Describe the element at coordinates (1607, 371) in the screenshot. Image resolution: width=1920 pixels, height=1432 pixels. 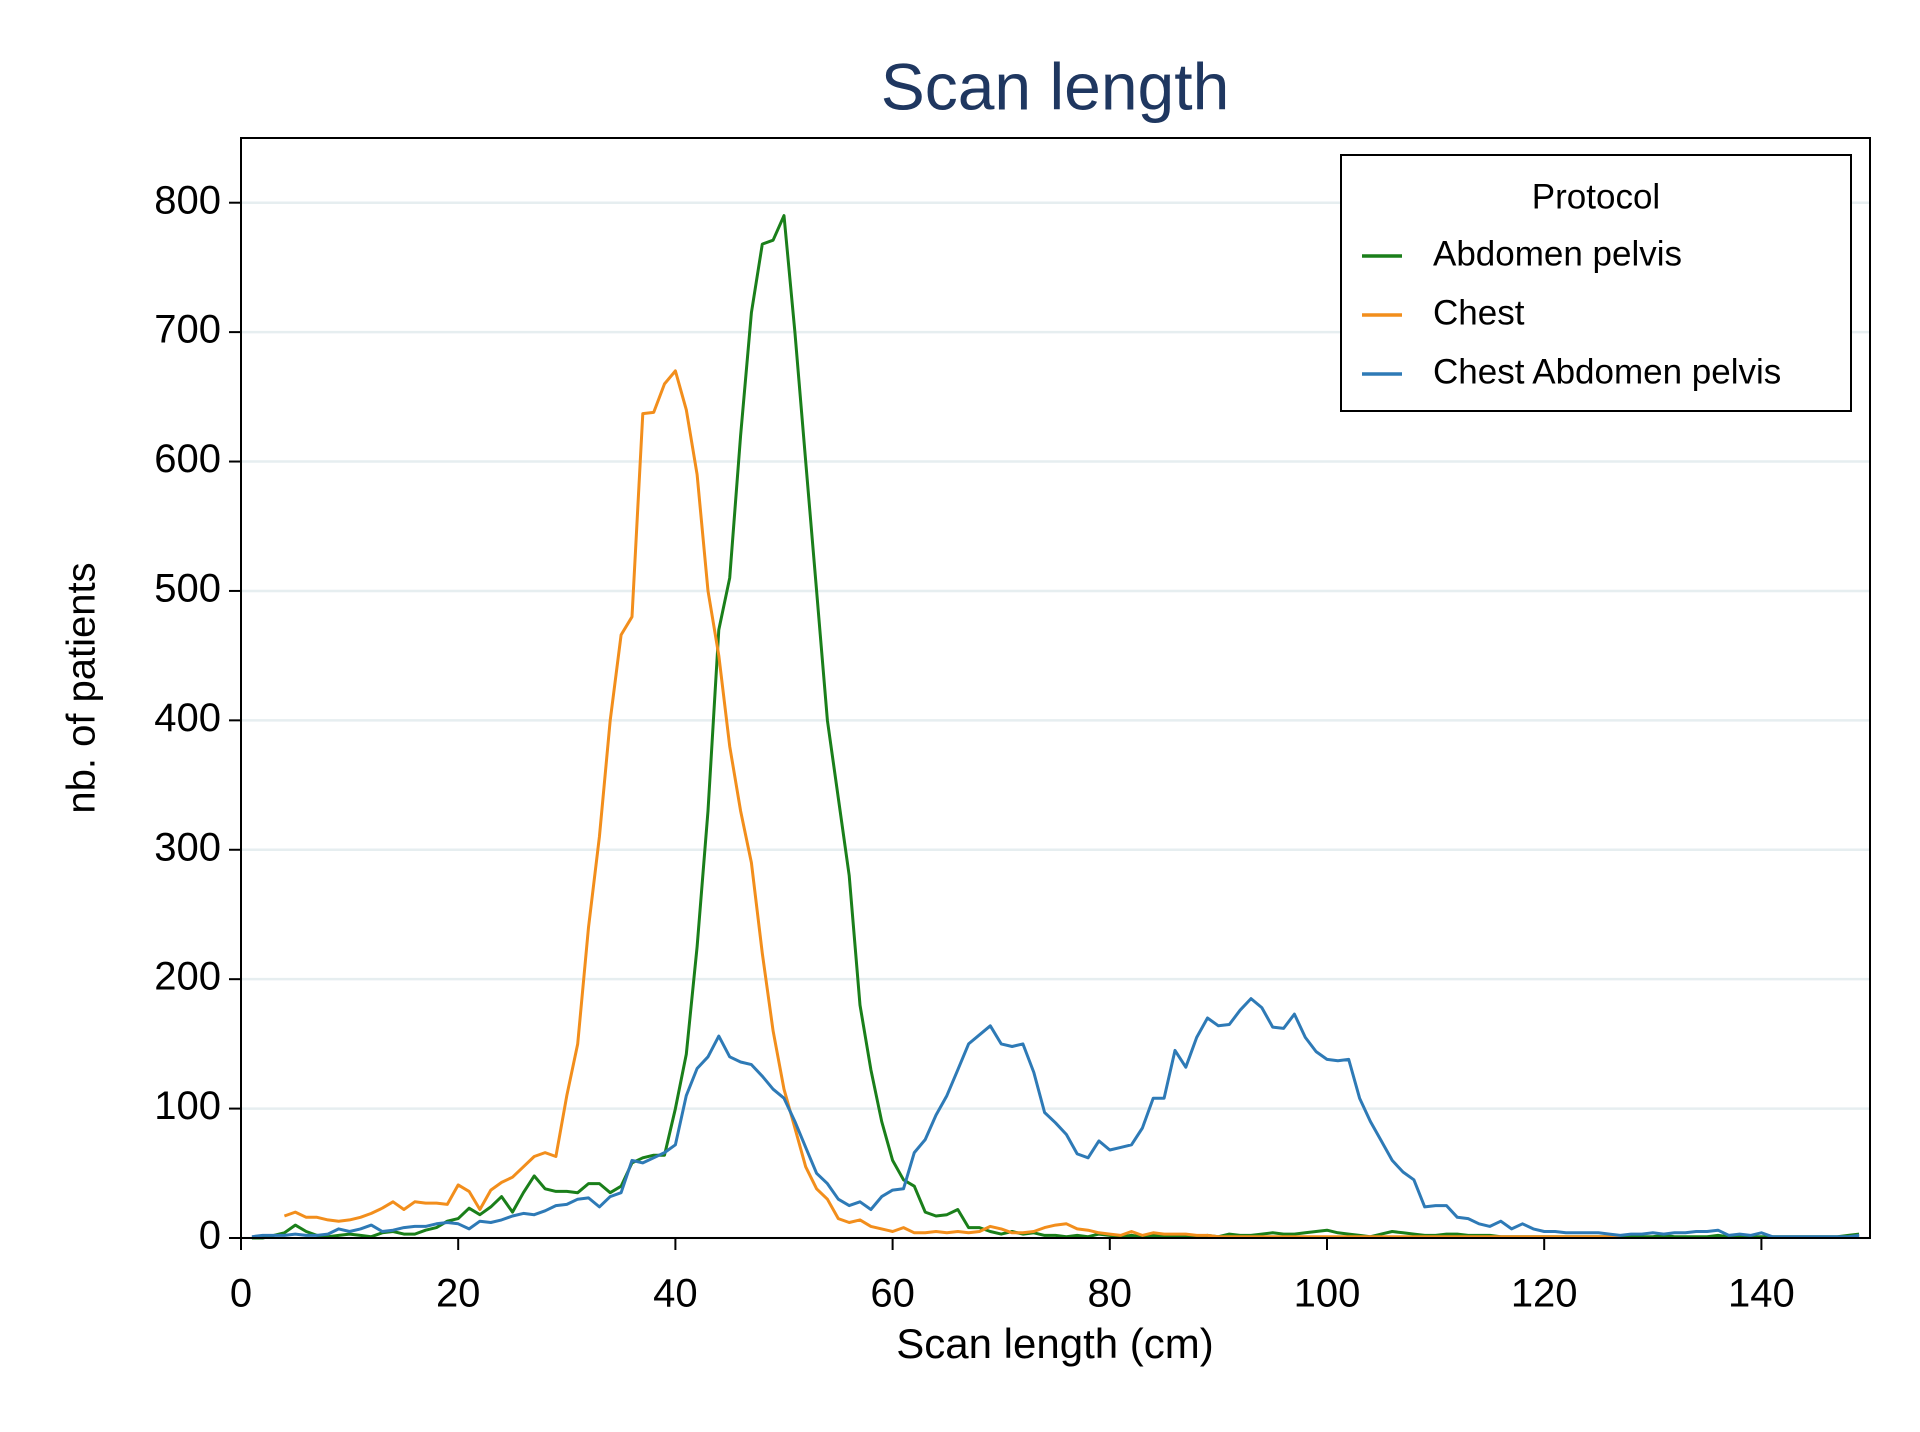
I see `legend-label: Chest Abdomen pelvis` at that location.